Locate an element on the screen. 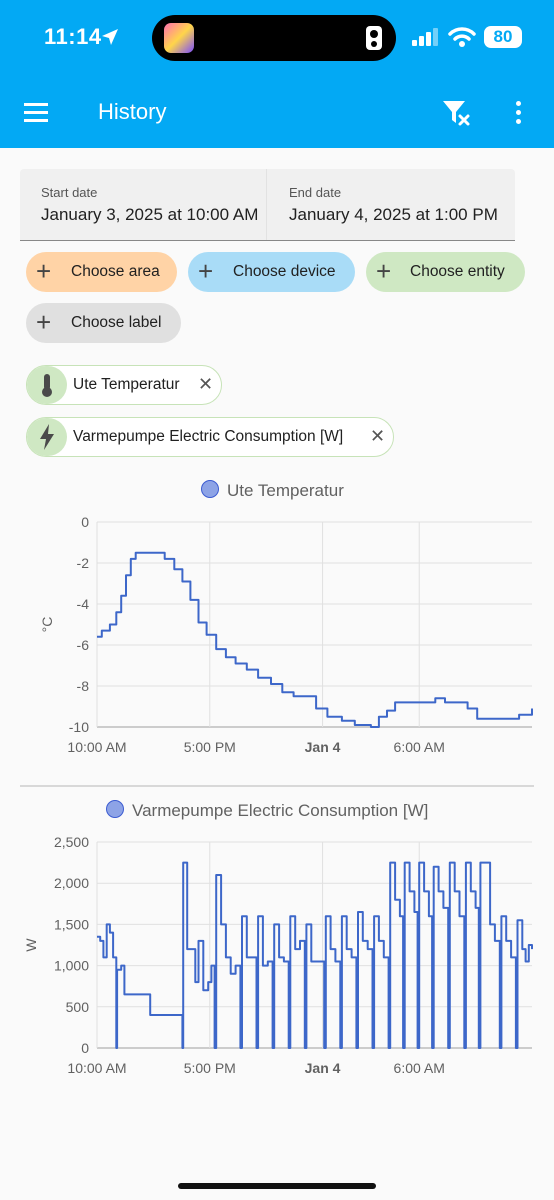  choose-label-chip: + Choose label is located at coordinates (103, 323).